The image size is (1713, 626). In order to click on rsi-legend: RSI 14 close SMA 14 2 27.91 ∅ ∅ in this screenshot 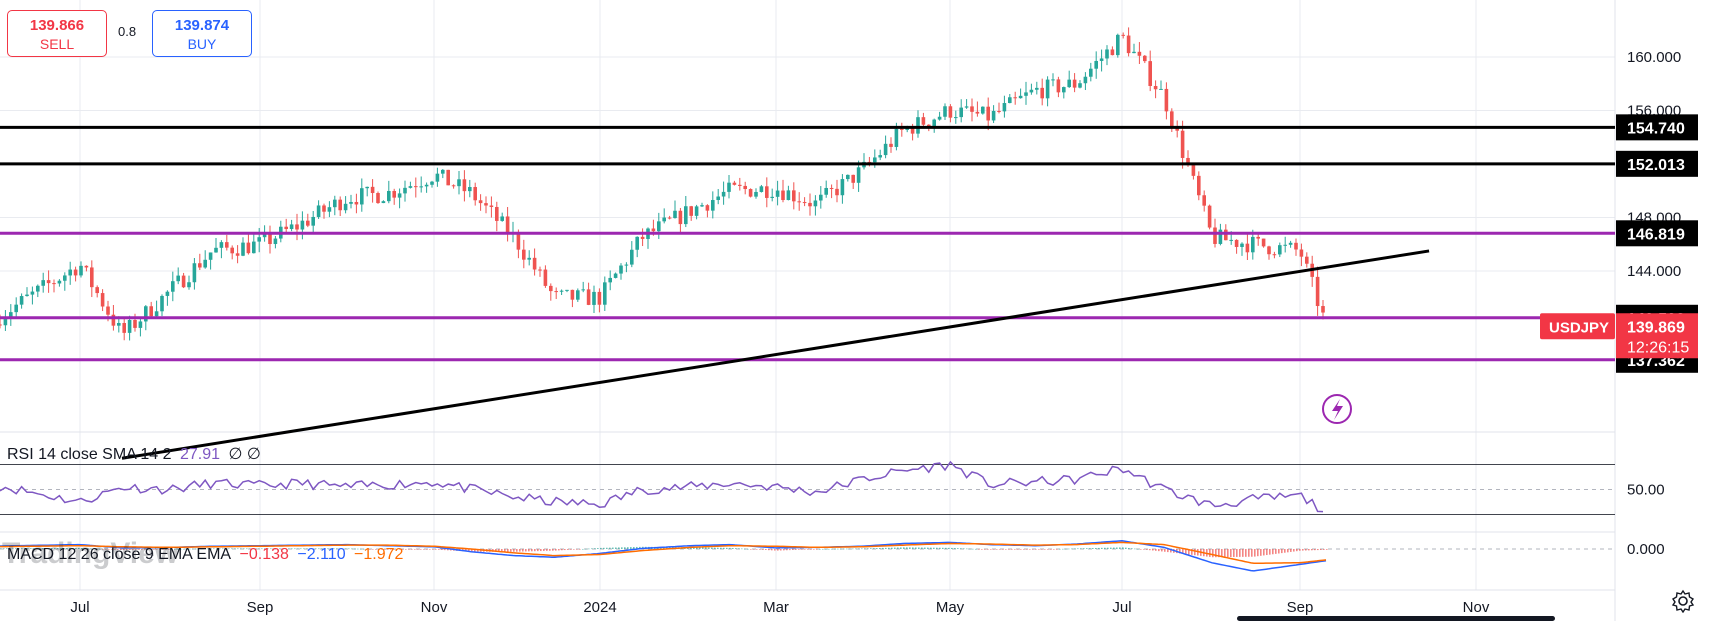, I will do `click(136, 454)`.